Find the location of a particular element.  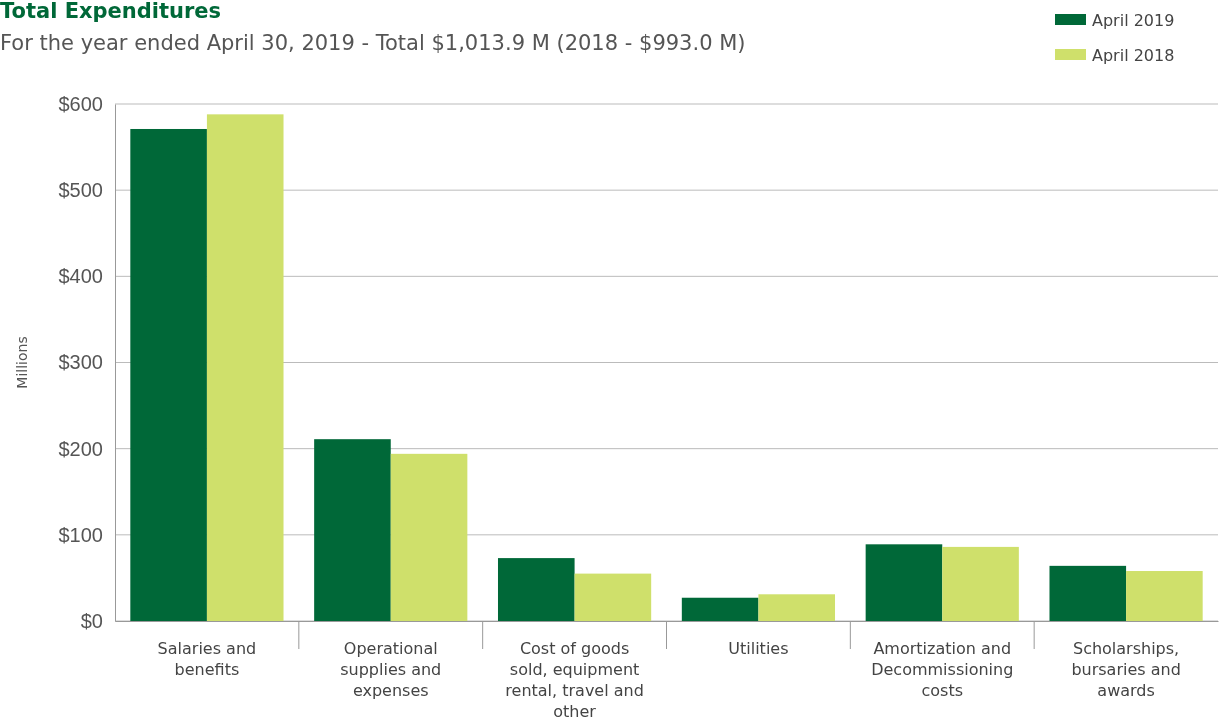

x-tick-label: Operational supplies and expenses is located at coordinates (391, 669).